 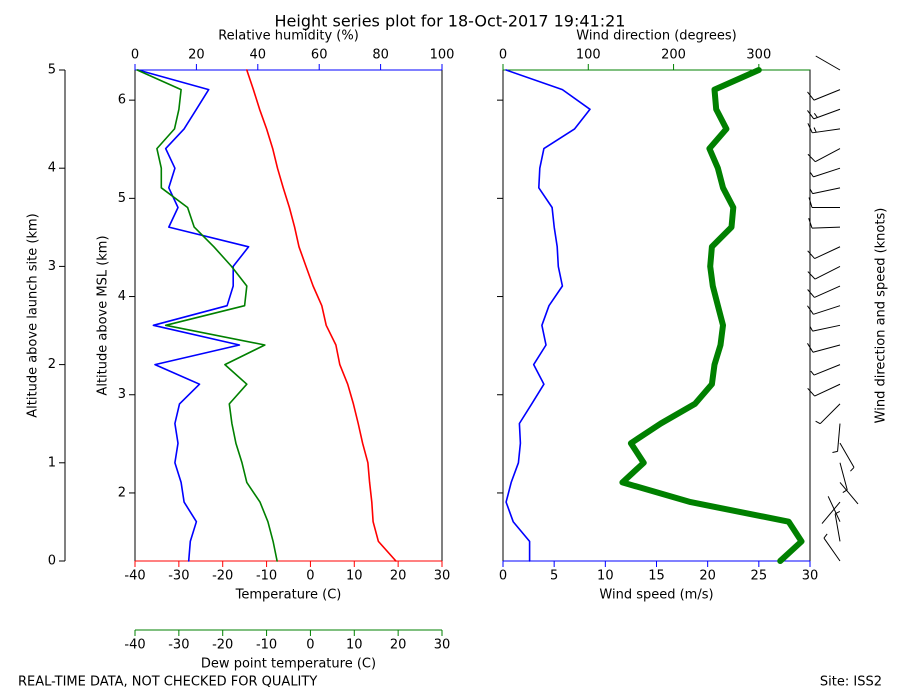 What do you see at coordinates (288, 595) in the screenshot?
I see `x-axis-label: Temperature (C)` at bounding box center [288, 595].